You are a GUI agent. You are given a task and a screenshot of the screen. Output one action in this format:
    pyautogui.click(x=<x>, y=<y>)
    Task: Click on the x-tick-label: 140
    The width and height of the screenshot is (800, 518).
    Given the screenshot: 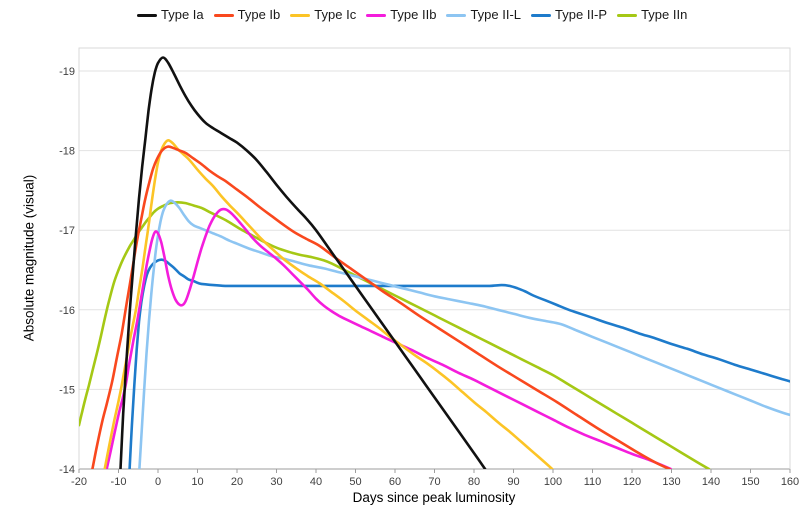 What is the action you would take?
    pyautogui.click(x=711, y=482)
    